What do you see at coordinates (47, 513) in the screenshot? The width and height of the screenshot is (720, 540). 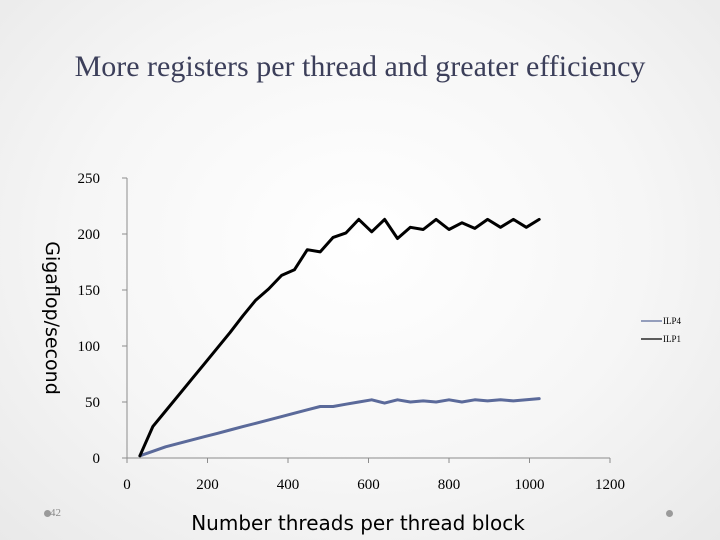 I see `slide-bullet-dot-left` at bounding box center [47, 513].